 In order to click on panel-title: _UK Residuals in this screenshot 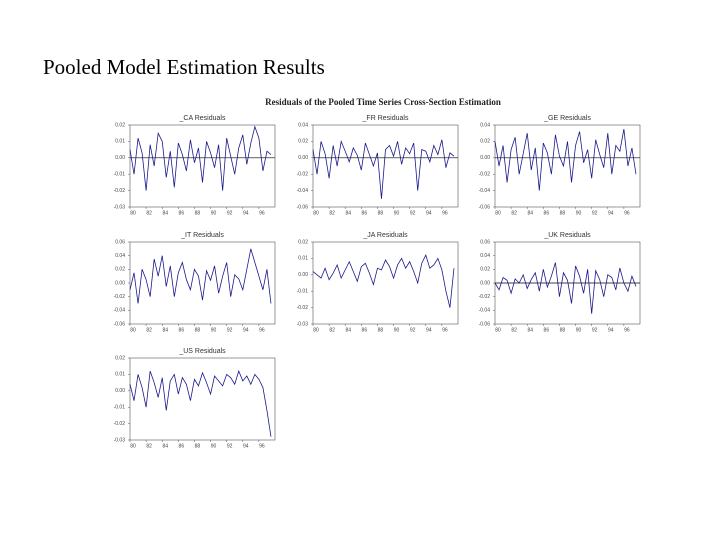, I will do `click(567, 235)`.